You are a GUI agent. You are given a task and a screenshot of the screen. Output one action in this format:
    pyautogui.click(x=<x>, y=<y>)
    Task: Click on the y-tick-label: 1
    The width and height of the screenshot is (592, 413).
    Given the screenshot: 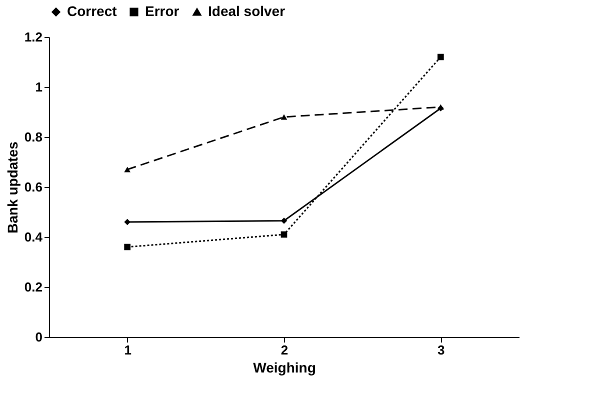 What is the action you would take?
    pyautogui.click(x=38, y=87)
    